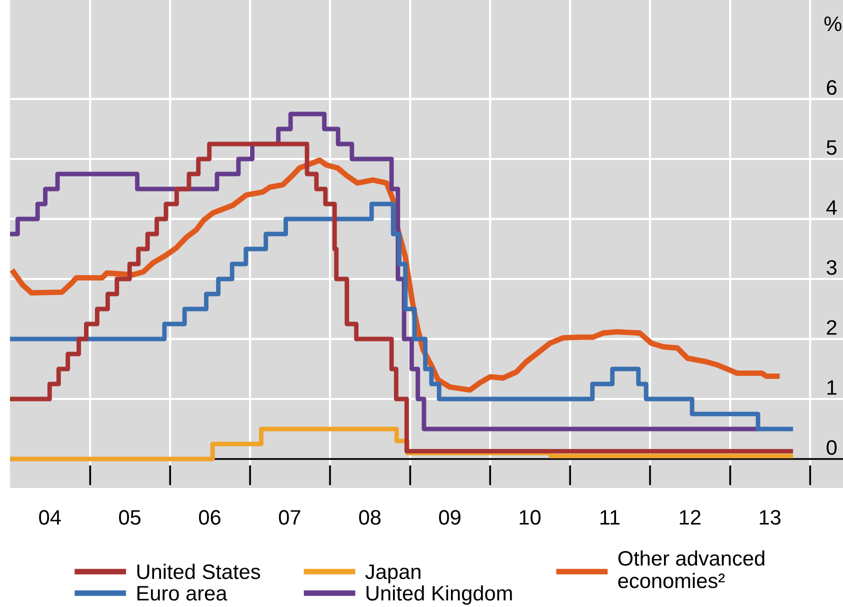  I want to click on legend-label: Other advanced economies², so click(691, 569).